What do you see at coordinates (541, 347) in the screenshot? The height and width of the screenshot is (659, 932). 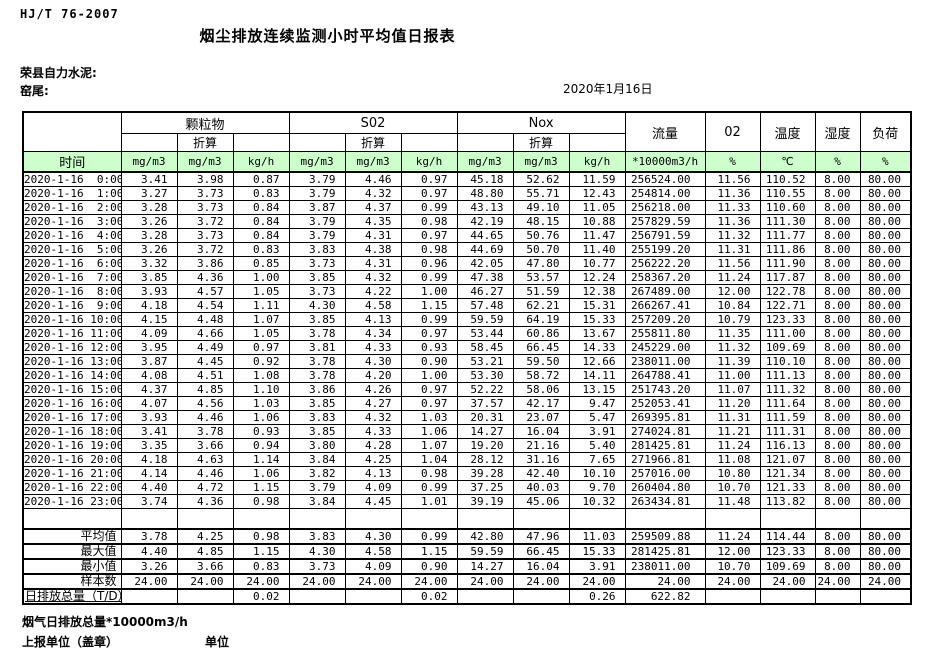 I see `value-cell: 66.45` at bounding box center [541, 347].